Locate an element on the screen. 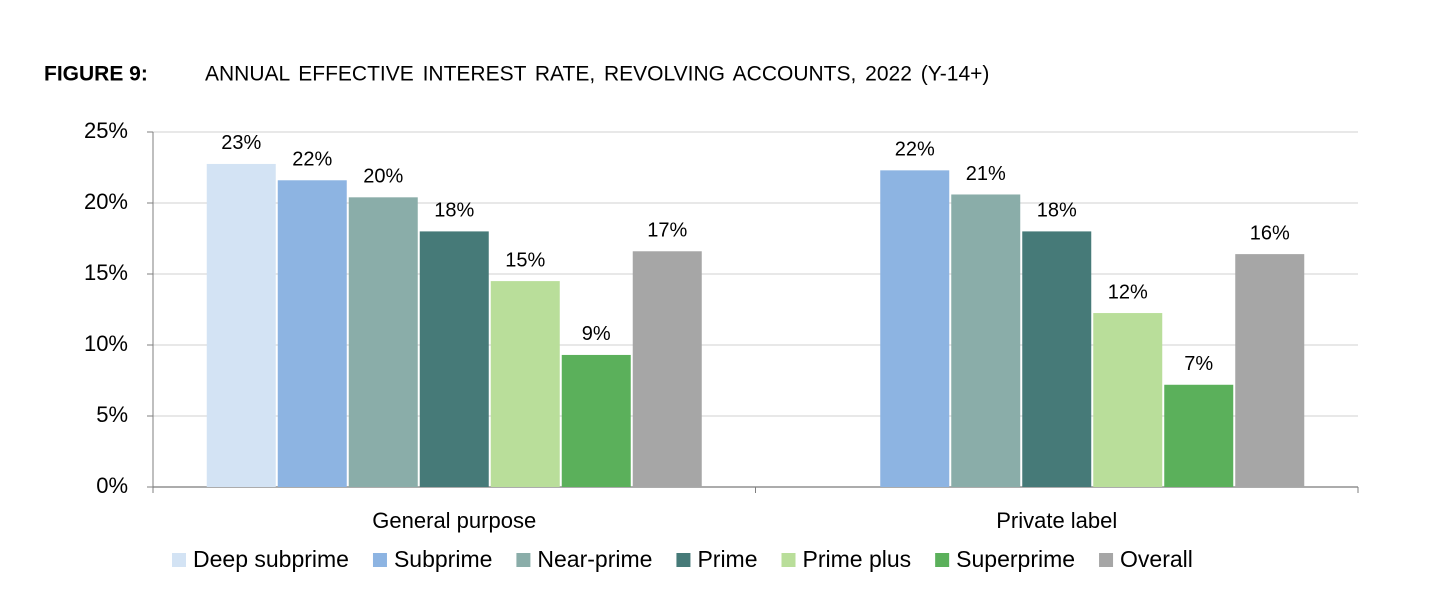 This screenshot has height=612, width=1446. x-tick-label: Private label is located at coordinates (1056, 520).